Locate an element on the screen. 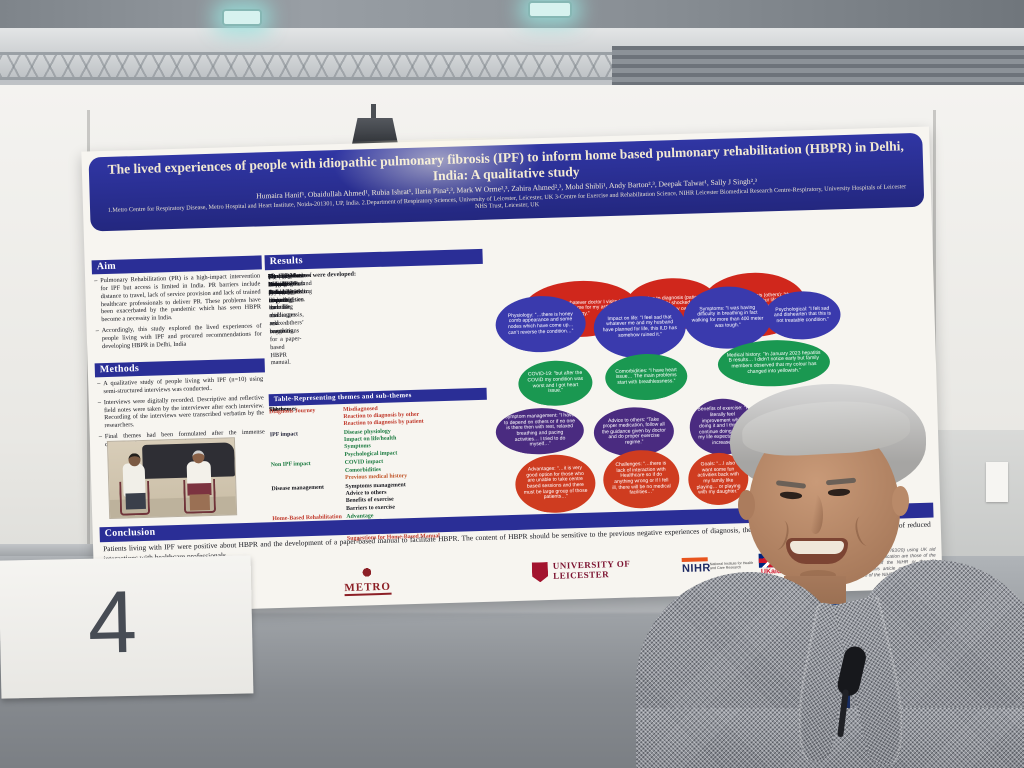  results-header: Results is located at coordinates (373, 259).